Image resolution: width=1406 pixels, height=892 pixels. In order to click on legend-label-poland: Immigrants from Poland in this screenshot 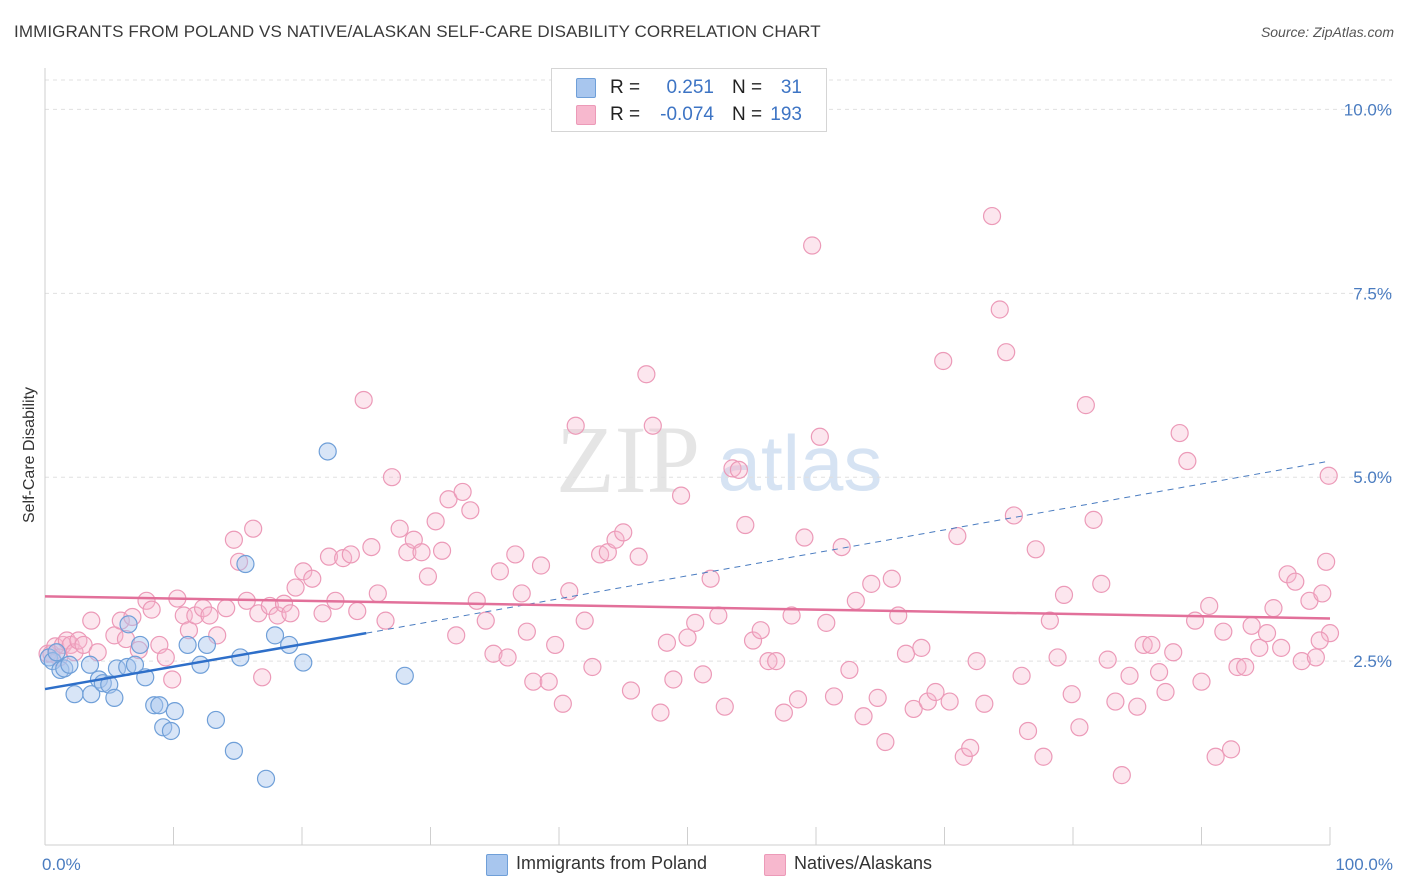, I will do `click(612, 863)`.